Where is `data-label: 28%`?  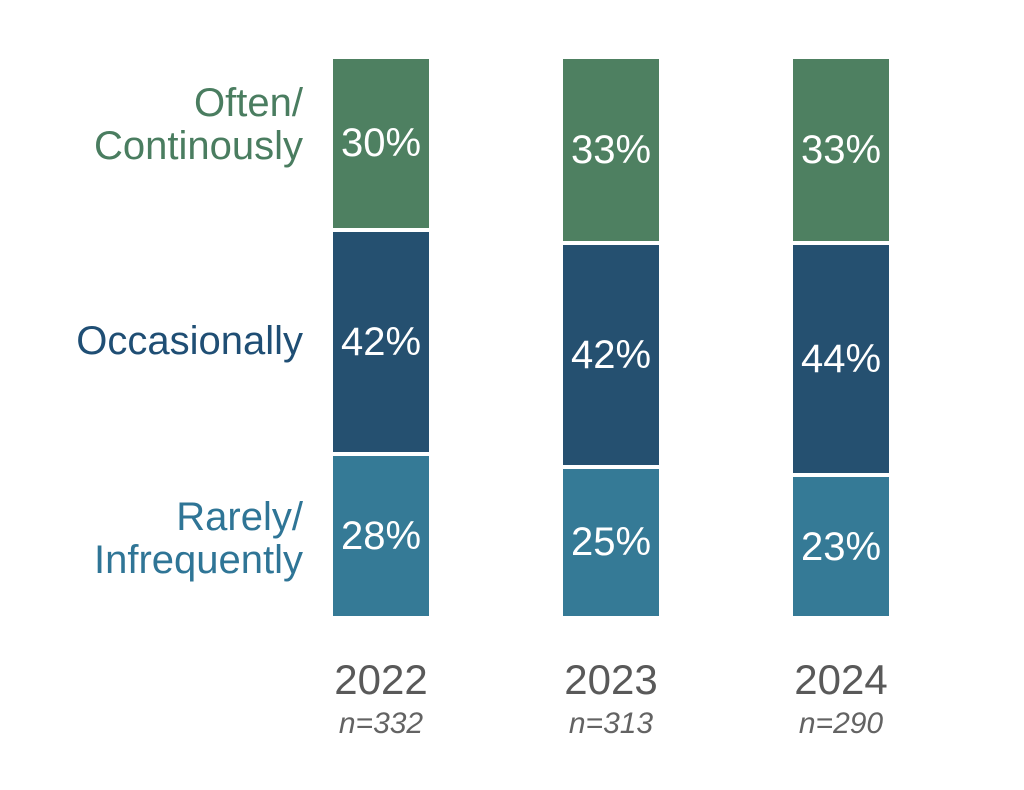
data-label: 28% is located at coordinates (381, 535).